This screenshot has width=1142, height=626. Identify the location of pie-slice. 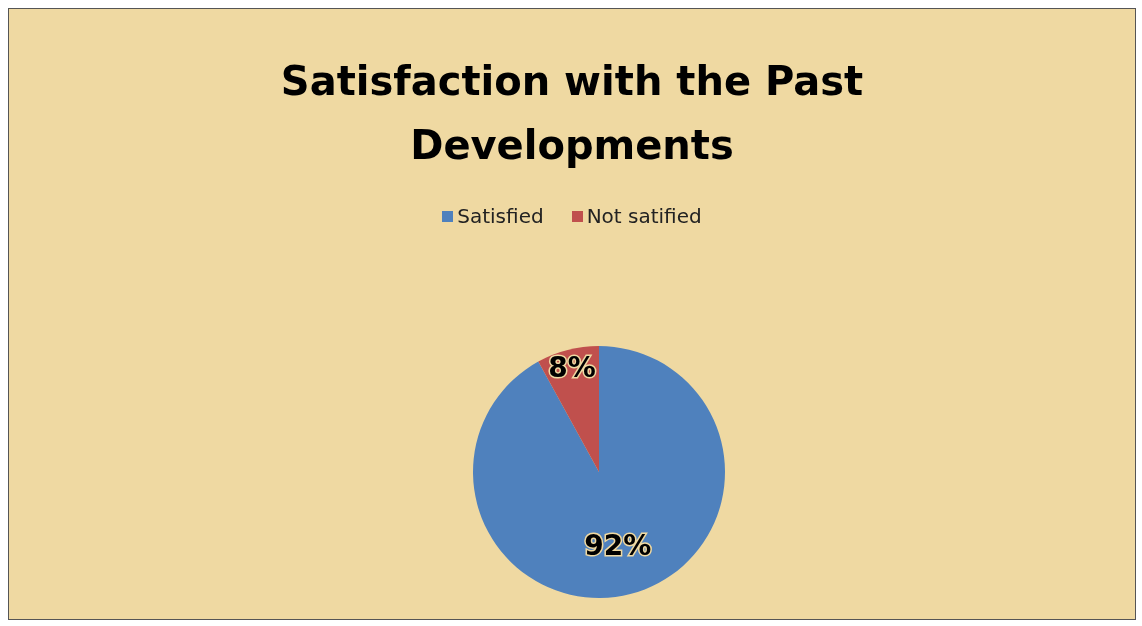
(599, 472).